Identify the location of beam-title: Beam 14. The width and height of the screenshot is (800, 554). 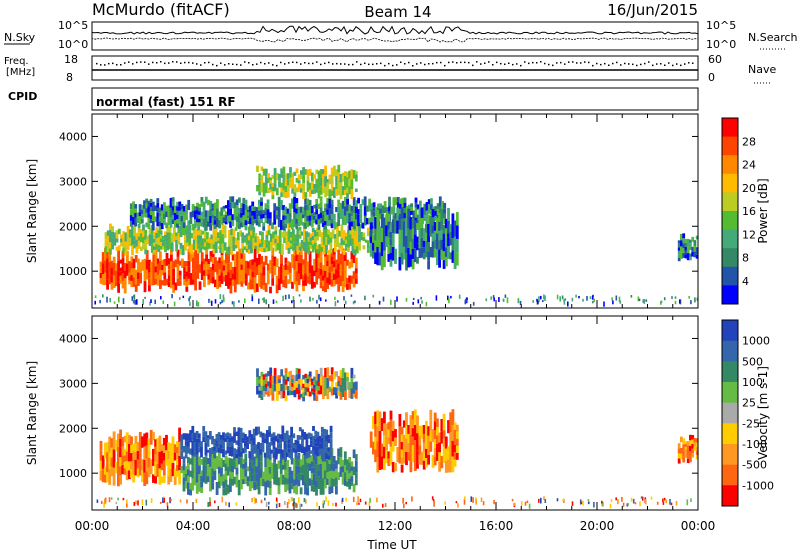
(397, 12).